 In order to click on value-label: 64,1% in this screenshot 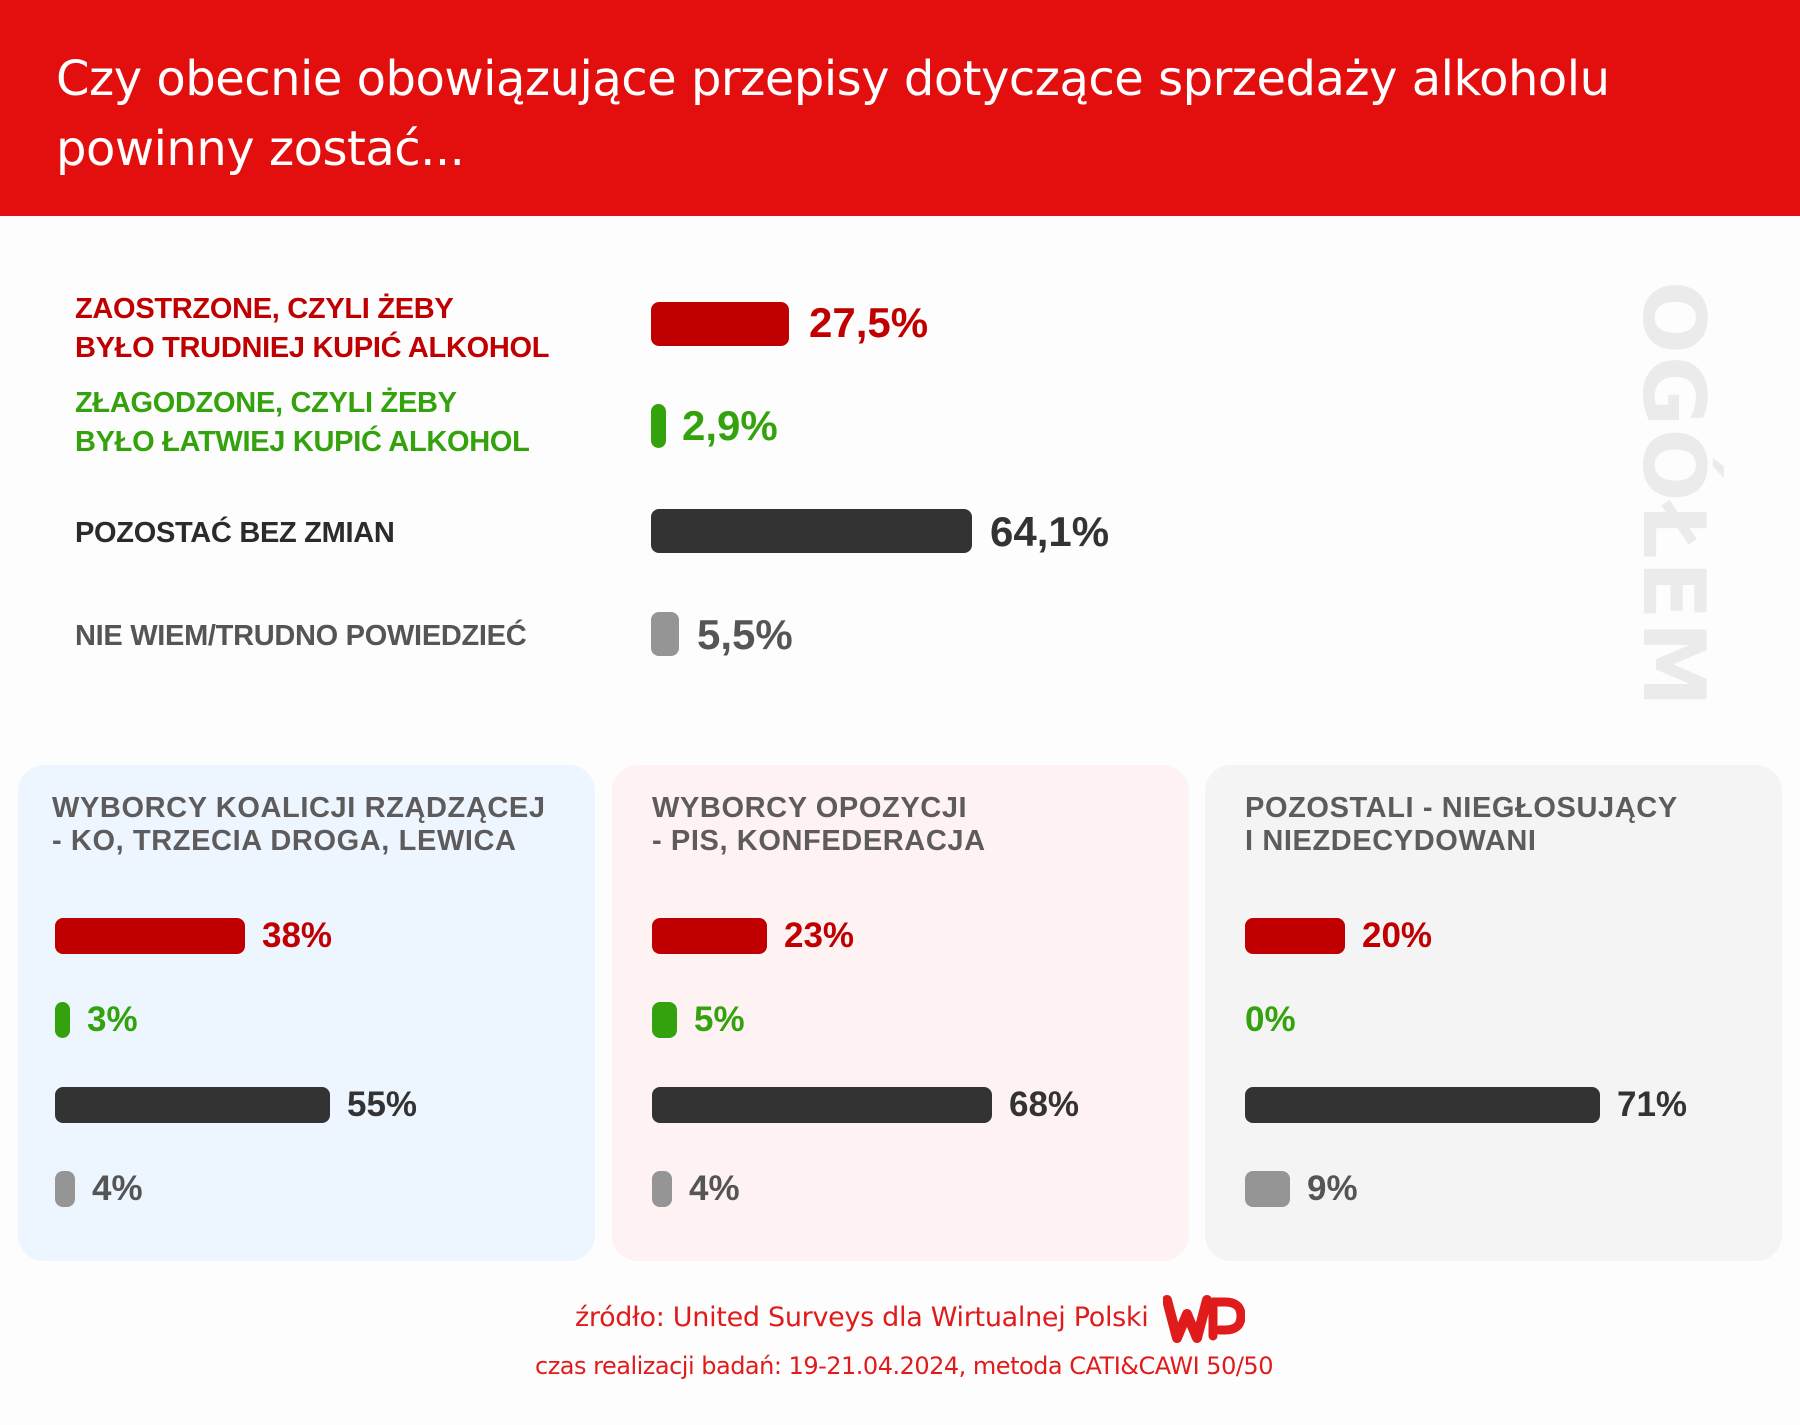, I will do `click(1050, 531)`.